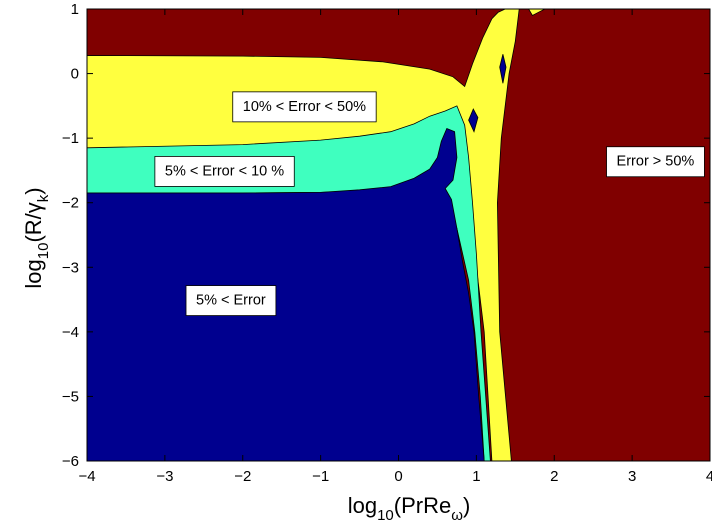 The height and width of the screenshot is (531, 712). What do you see at coordinates (503, 69) in the screenshot?
I see `island-error-lt-5-b` at bounding box center [503, 69].